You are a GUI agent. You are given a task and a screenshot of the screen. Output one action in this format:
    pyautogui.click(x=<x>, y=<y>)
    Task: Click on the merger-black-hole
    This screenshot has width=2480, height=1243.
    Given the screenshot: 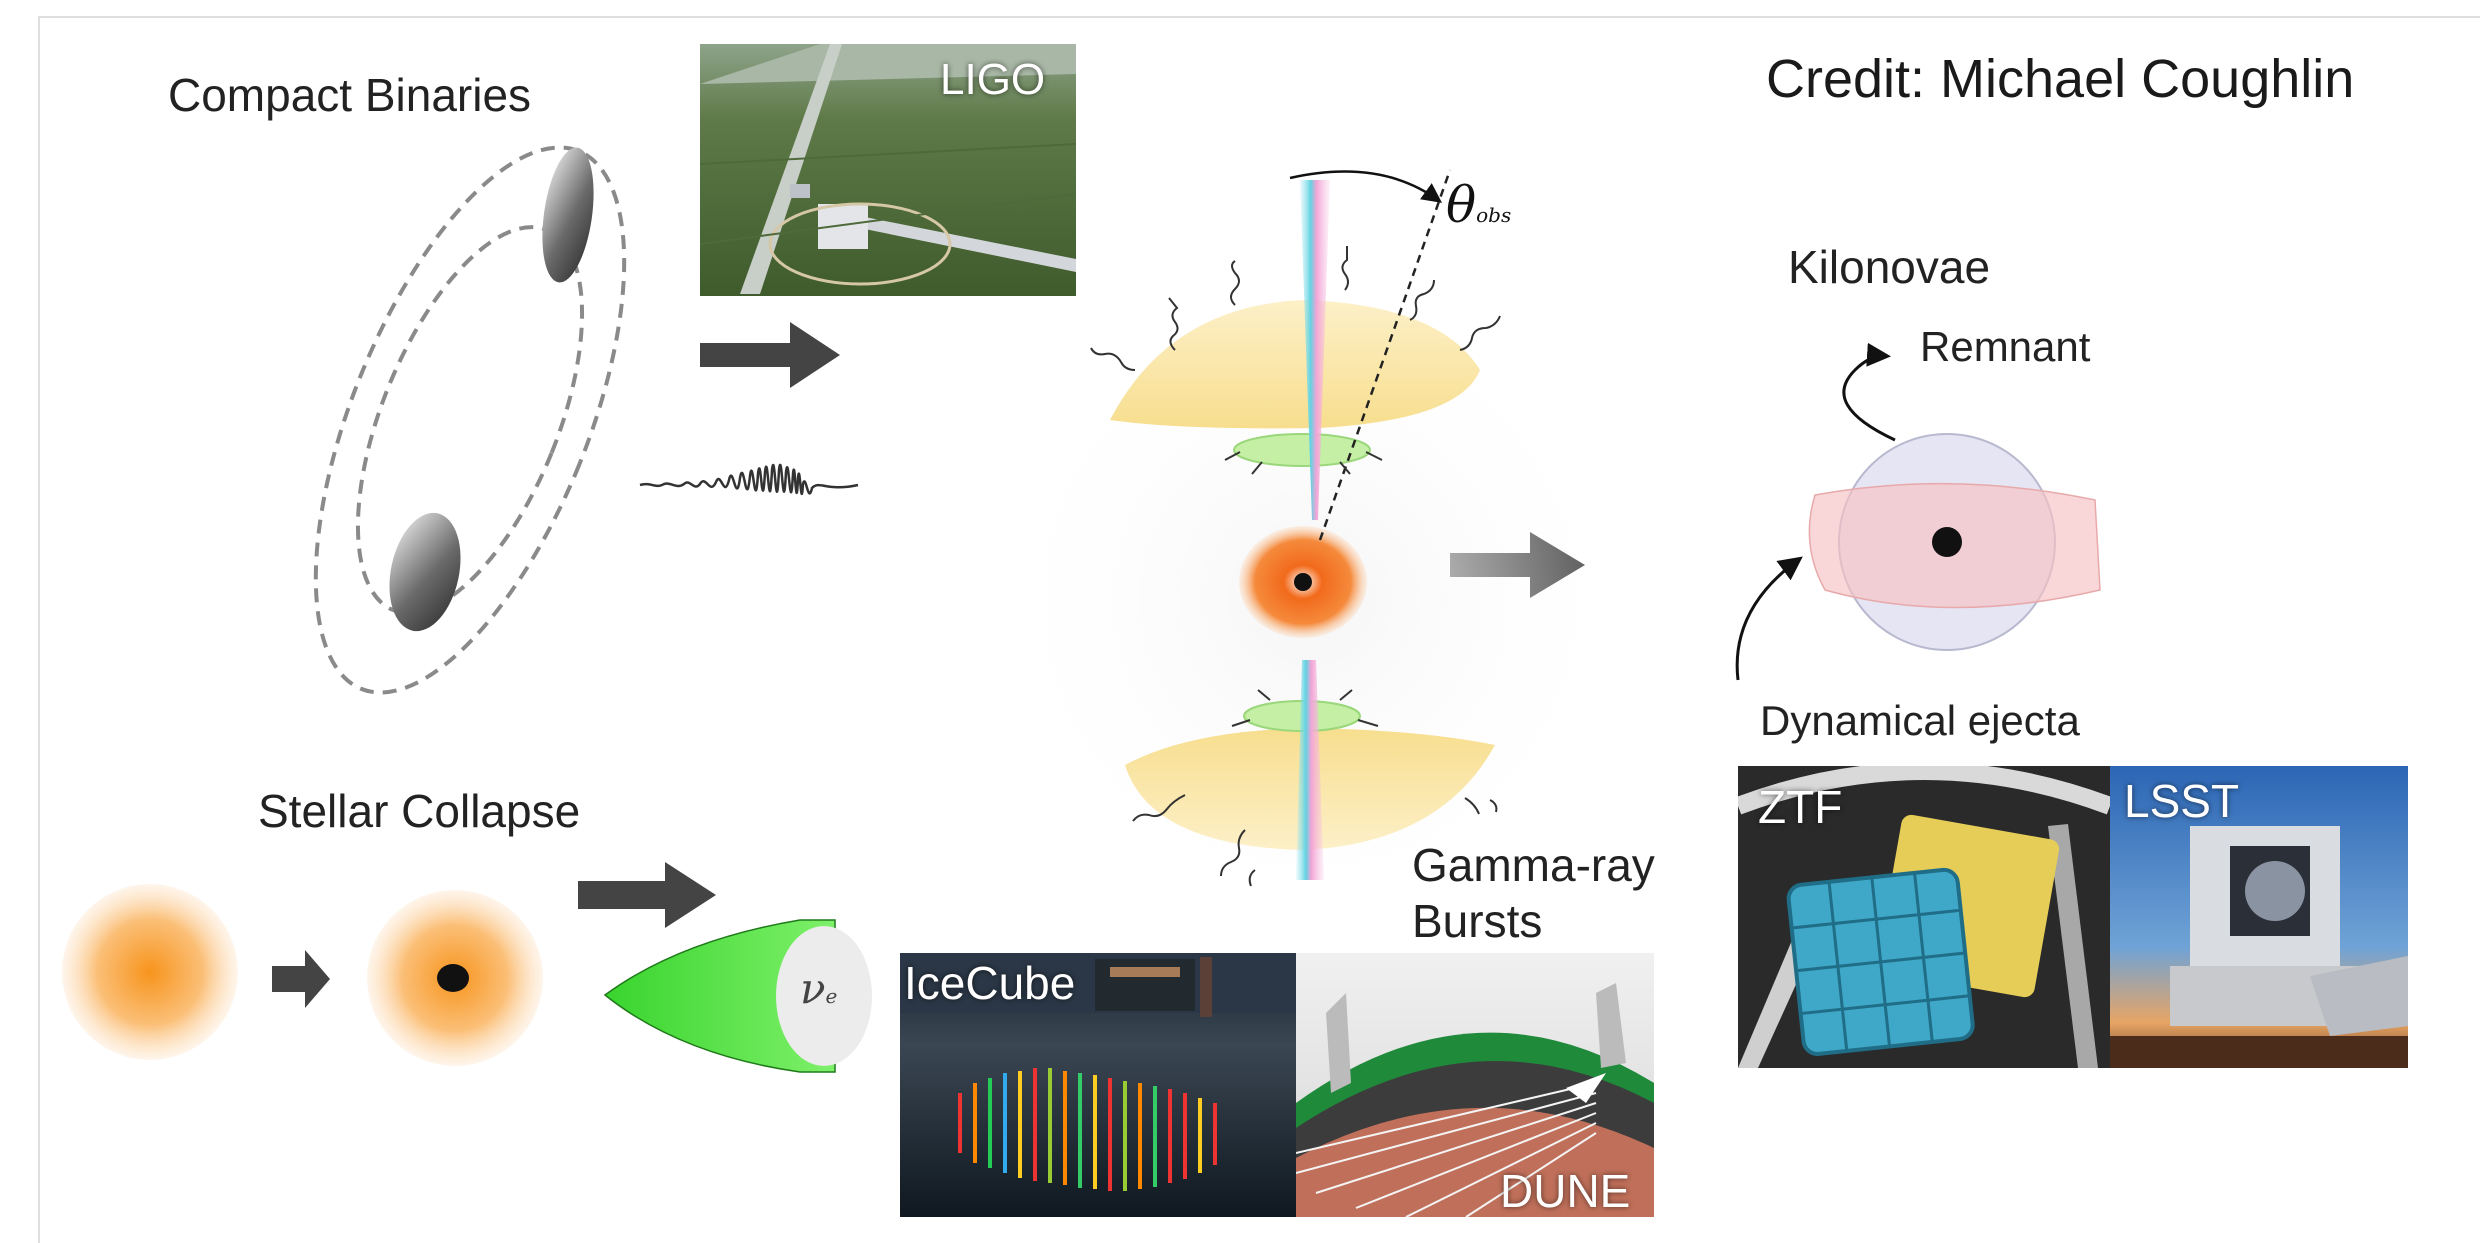 What is the action you would take?
    pyautogui.click(x=1303, y=582)
    